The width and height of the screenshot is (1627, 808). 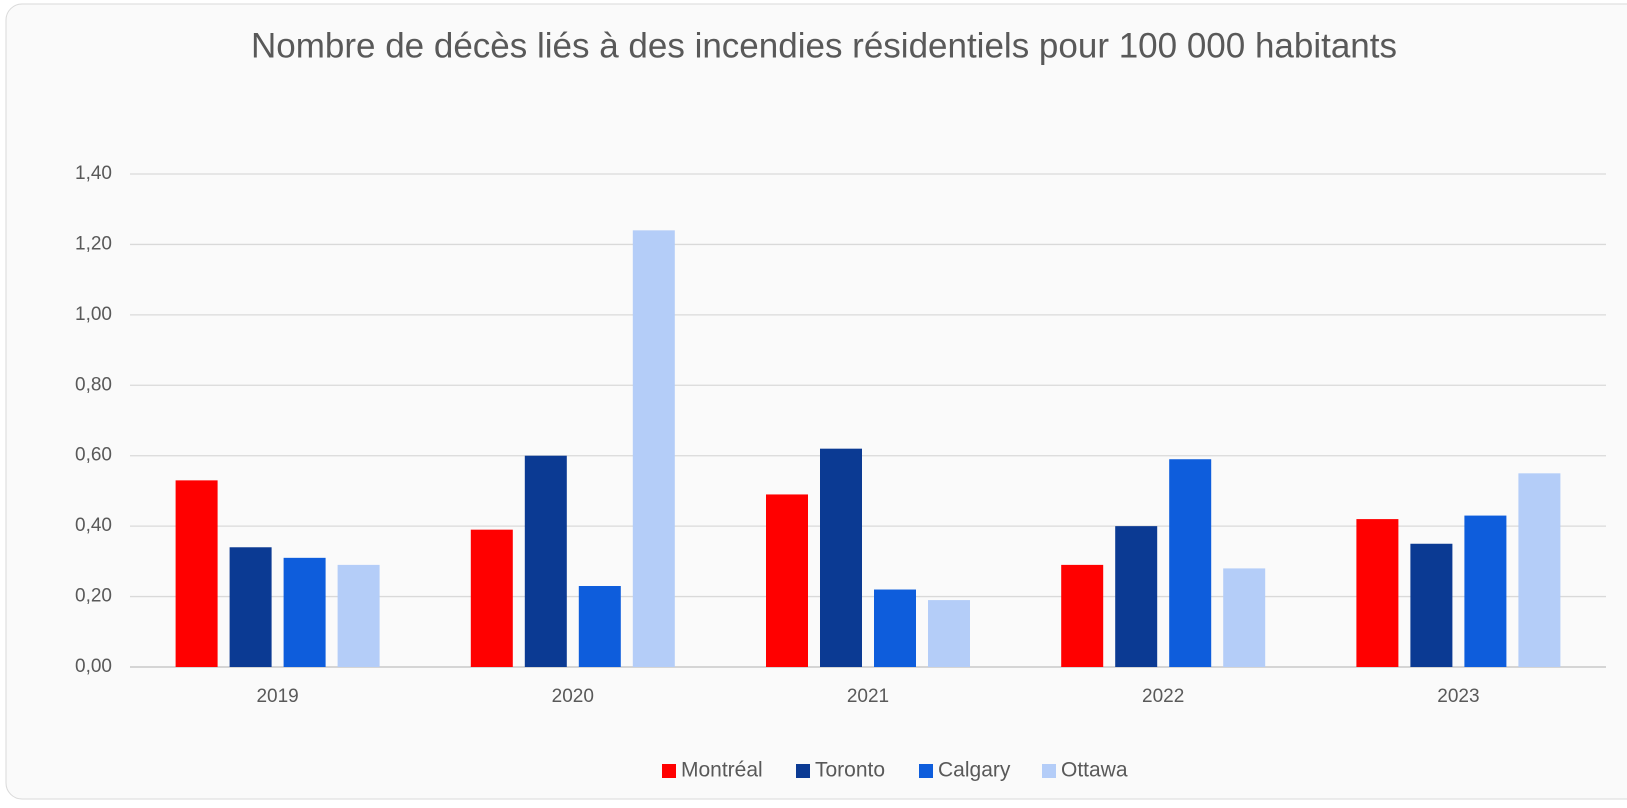 What do you see at coordinates (1458, 696) in the screenshot?
I see `x-tick-label: 2023` at bounding box center [1458, 696].